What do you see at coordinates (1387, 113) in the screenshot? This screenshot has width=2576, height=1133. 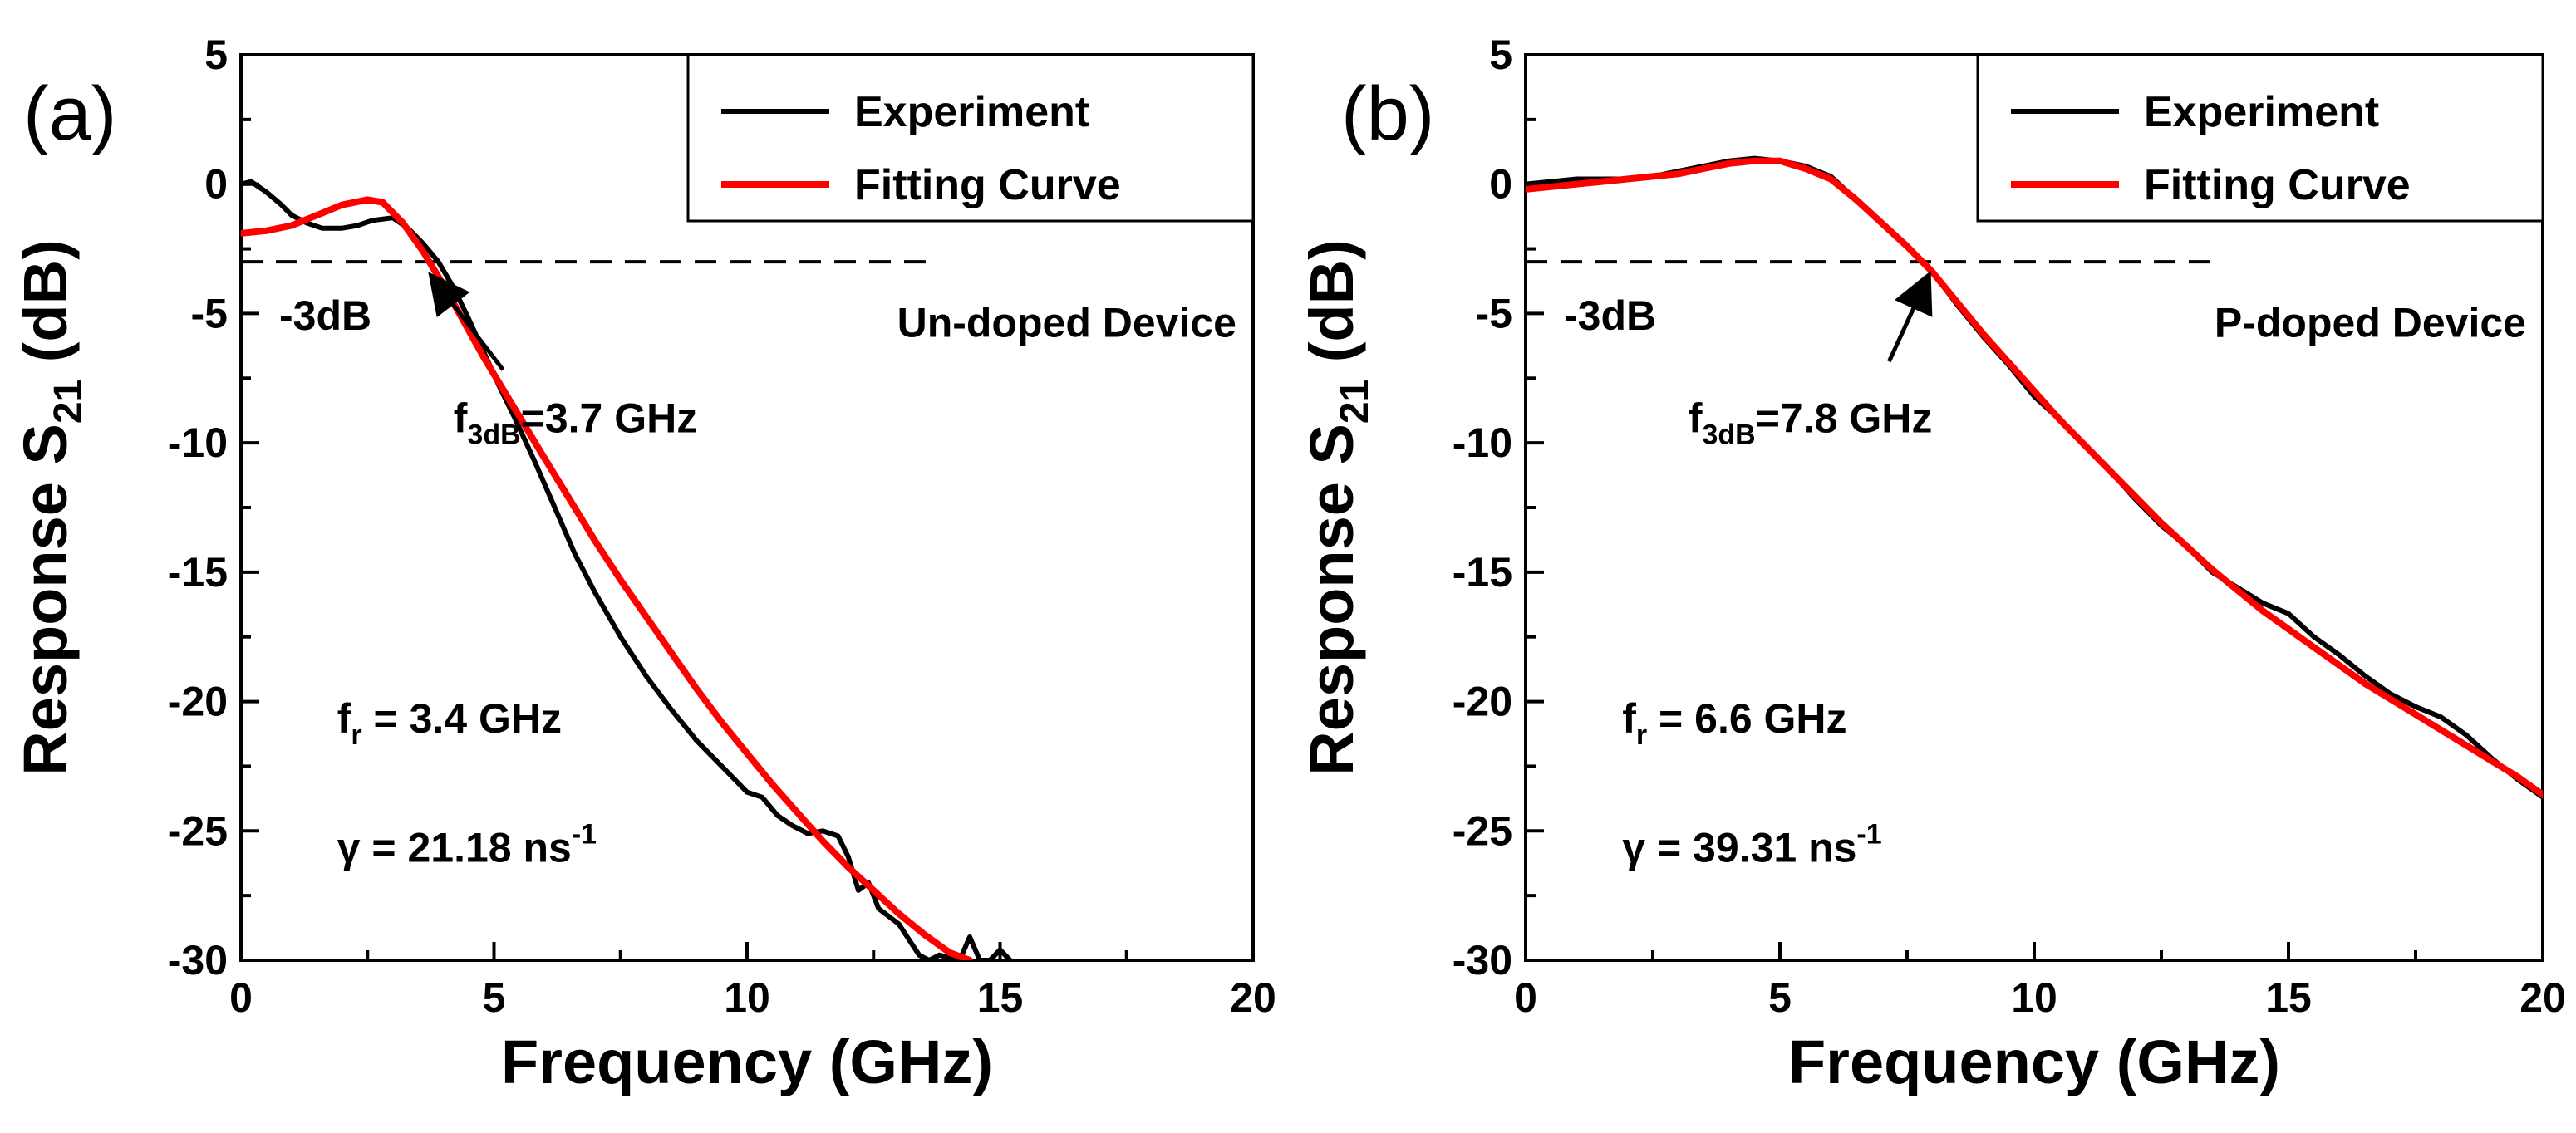 I see `panel-label: (b)` at bounding box center [1387, 113].